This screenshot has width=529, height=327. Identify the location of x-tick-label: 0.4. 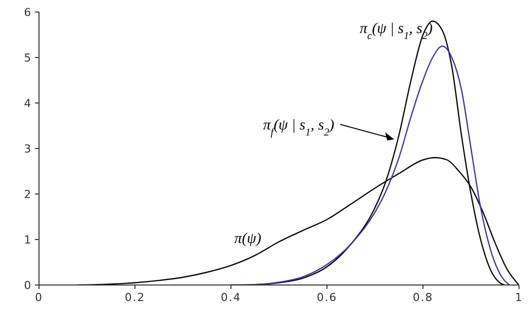
(231, 297).